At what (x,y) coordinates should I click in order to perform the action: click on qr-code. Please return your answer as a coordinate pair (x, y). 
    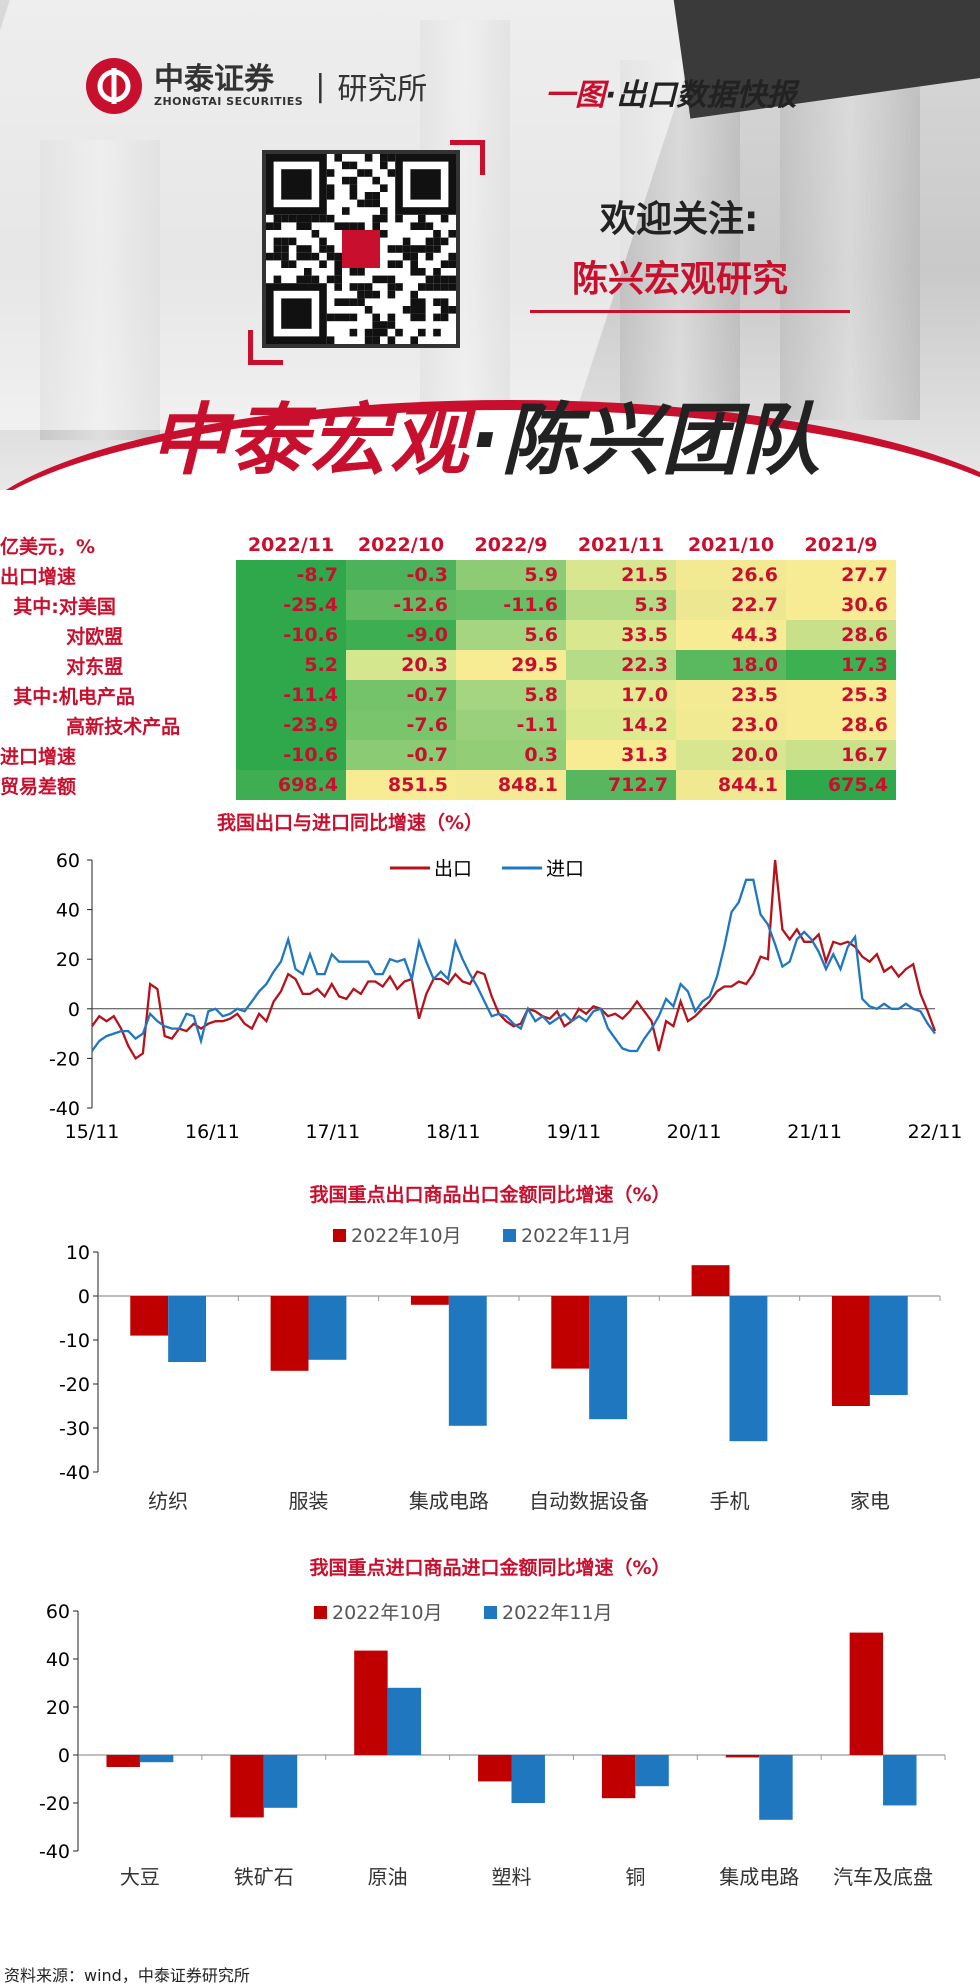
    Looking at the image, I should click on (361, 249).